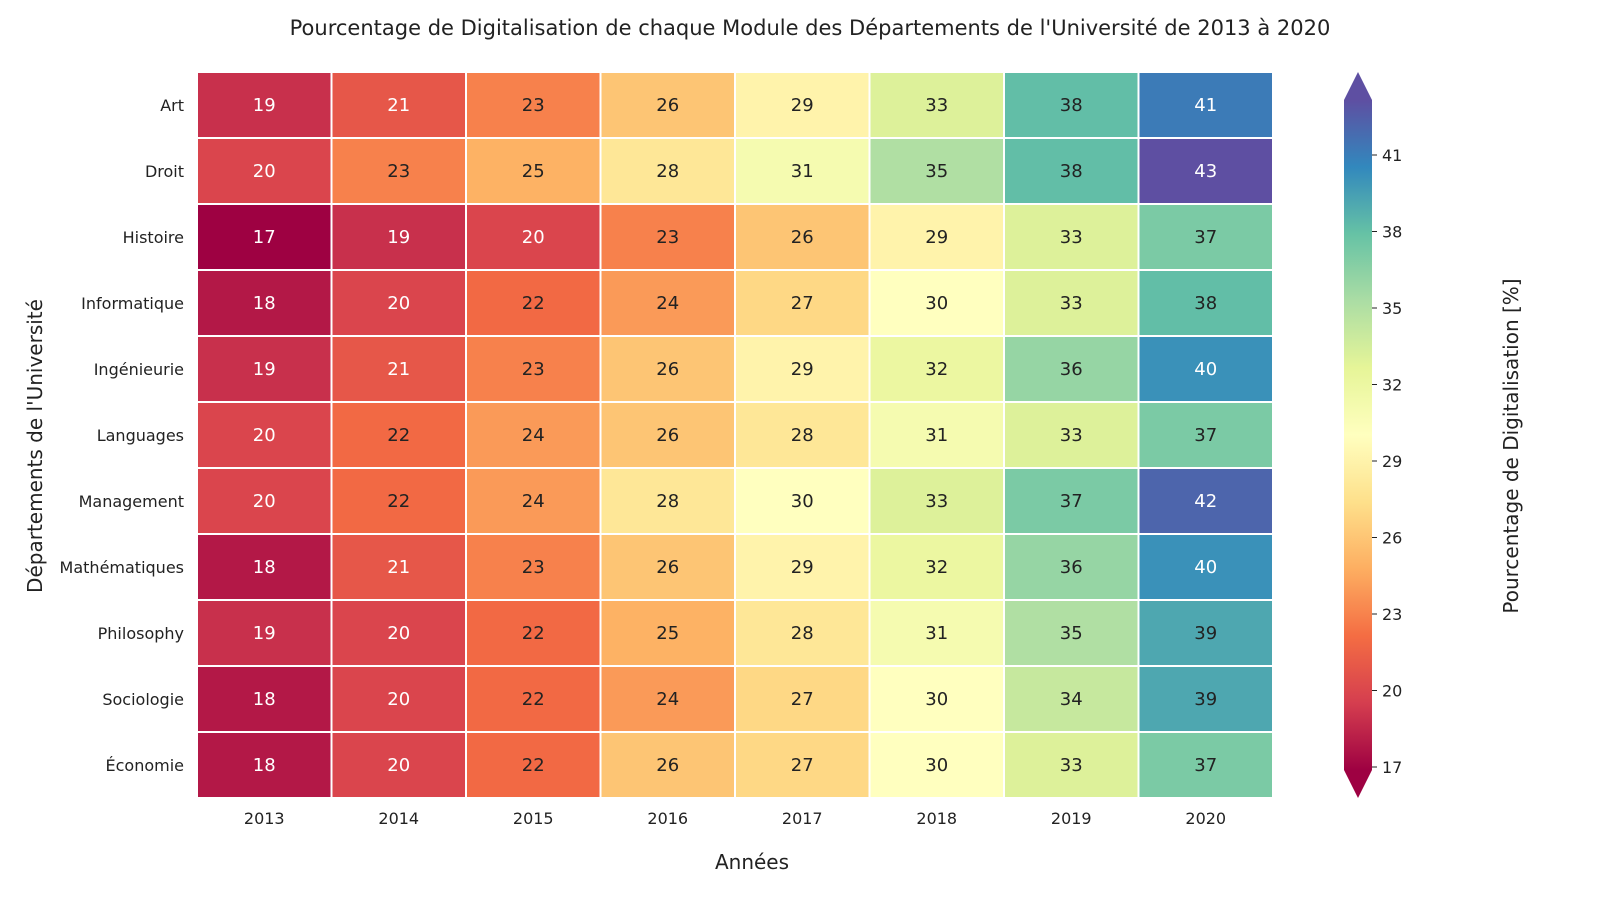 The height and width of the screenshot is (900, 1600). Describe the element at coordinates (1071, 171) in the screenshot. I see `cell-value-label: 38` at that location.